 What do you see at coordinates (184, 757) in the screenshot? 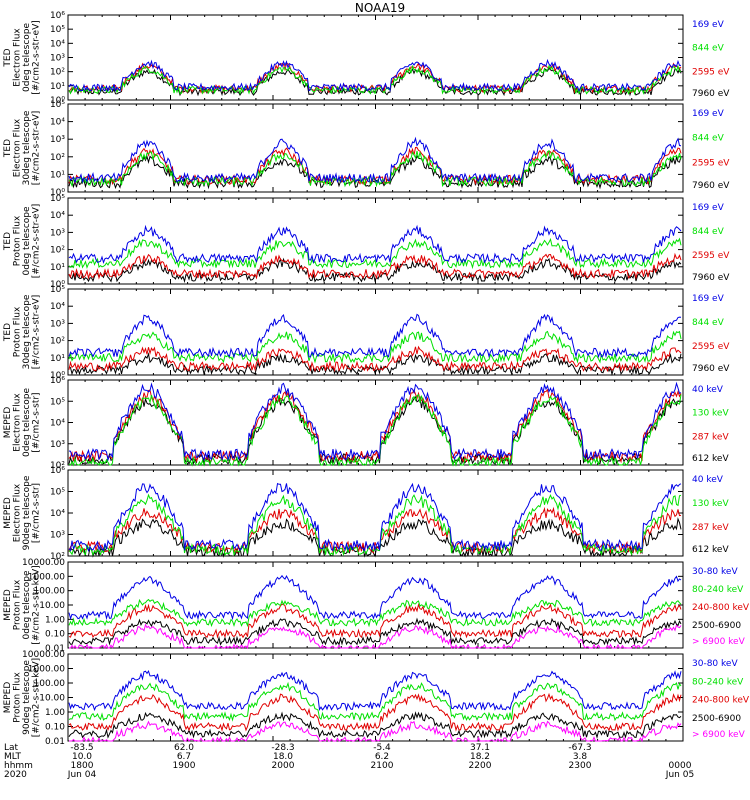
I see `x-tick-label: 6.7` at bounding box center [184, 757].